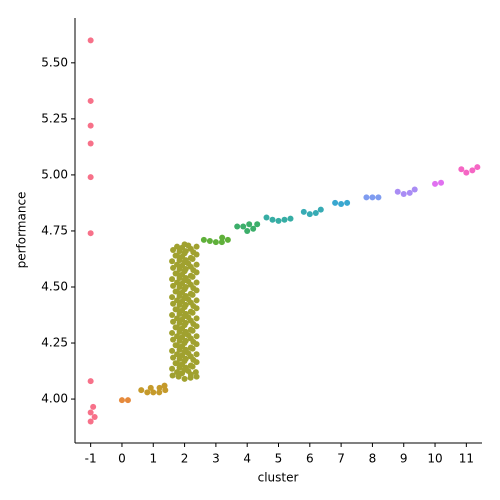  Describe the element at coordinates (22, 230) in the screenshot. I see `y-axis-label: performance` at that location.